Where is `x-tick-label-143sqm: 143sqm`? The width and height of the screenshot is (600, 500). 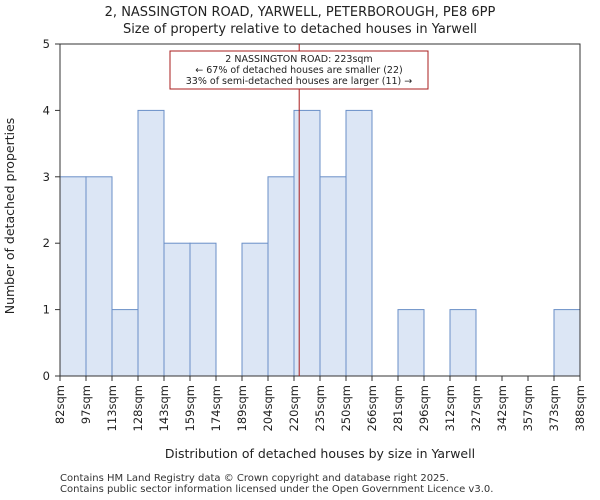
x-tick-label-143sqm: 143sqm is located at coordinates (164, 408).